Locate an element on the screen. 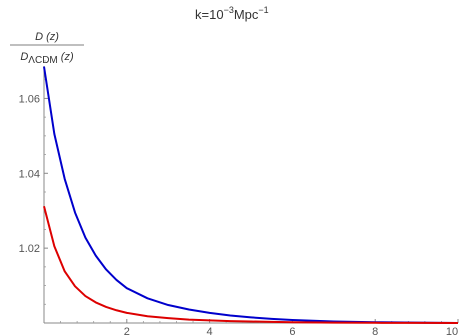 Image resolution: width=470 pixels, height=335 pixels. title-unit-exponent: −1 is located at coordinates (263, 10).